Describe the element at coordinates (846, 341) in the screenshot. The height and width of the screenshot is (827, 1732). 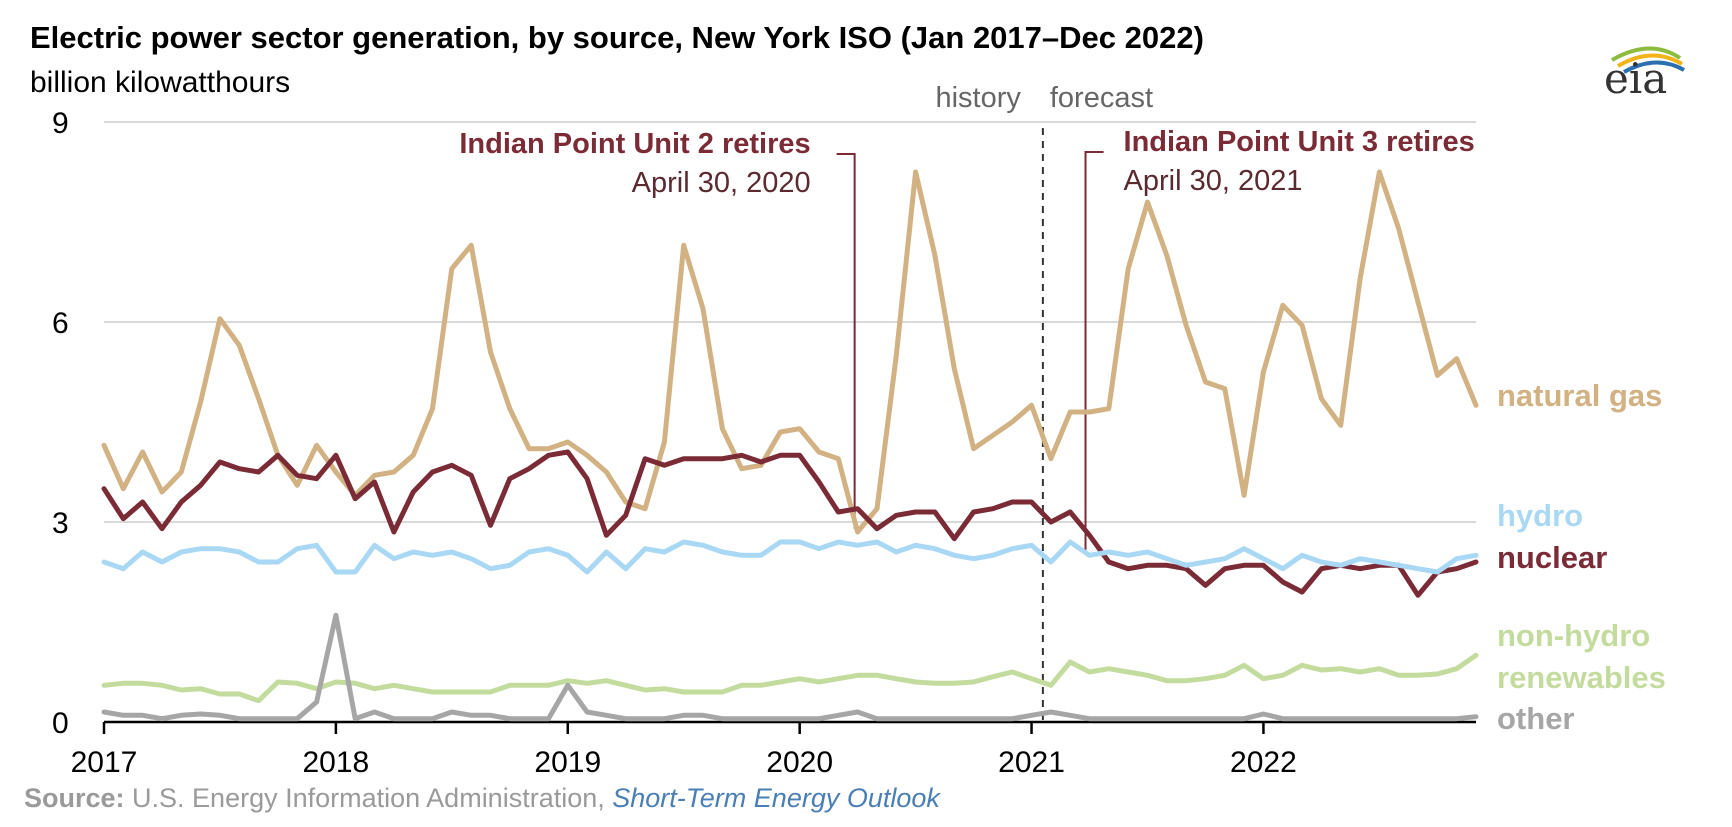
I see `annotation-leader-unit2` at that location.